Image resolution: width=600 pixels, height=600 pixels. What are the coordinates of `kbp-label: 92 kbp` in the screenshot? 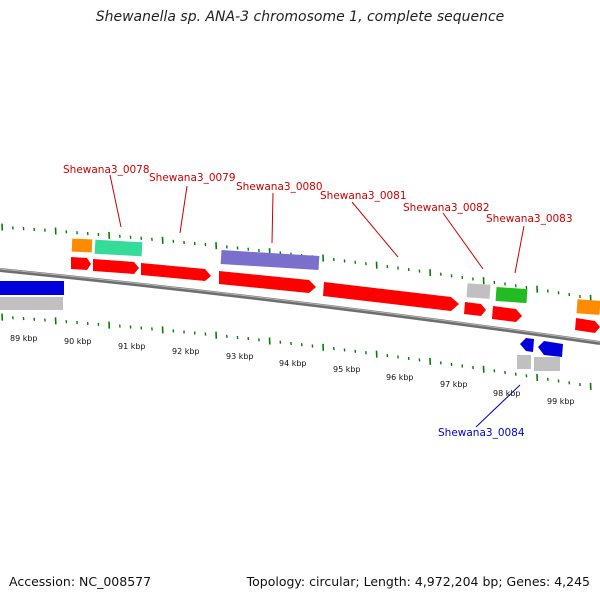 It's located at (186, 351).